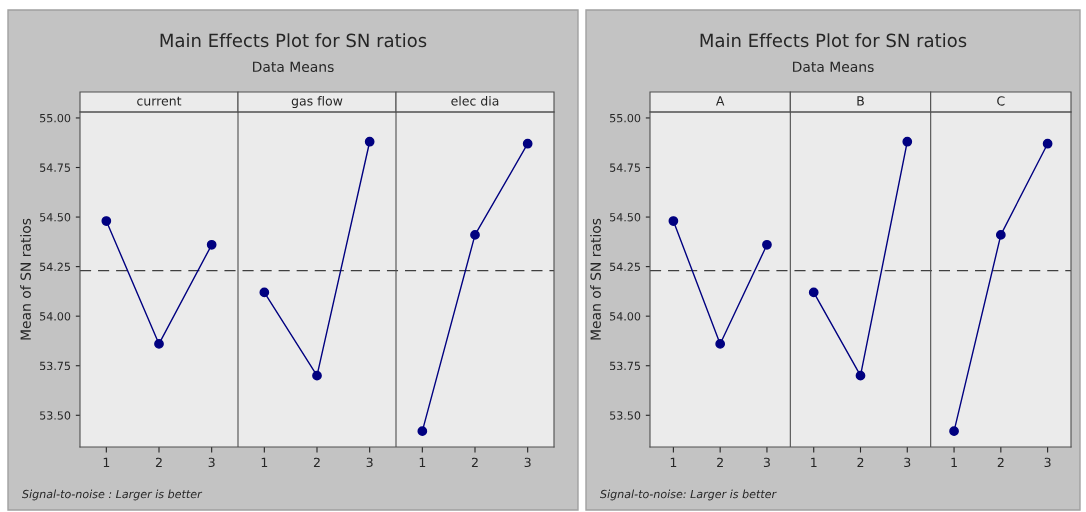 Image resolution: width=1086 pixels, height=512 pixels. Describe the element at coordinates (317, 102) in the screenshot. I see `text: gas flow` at that location.